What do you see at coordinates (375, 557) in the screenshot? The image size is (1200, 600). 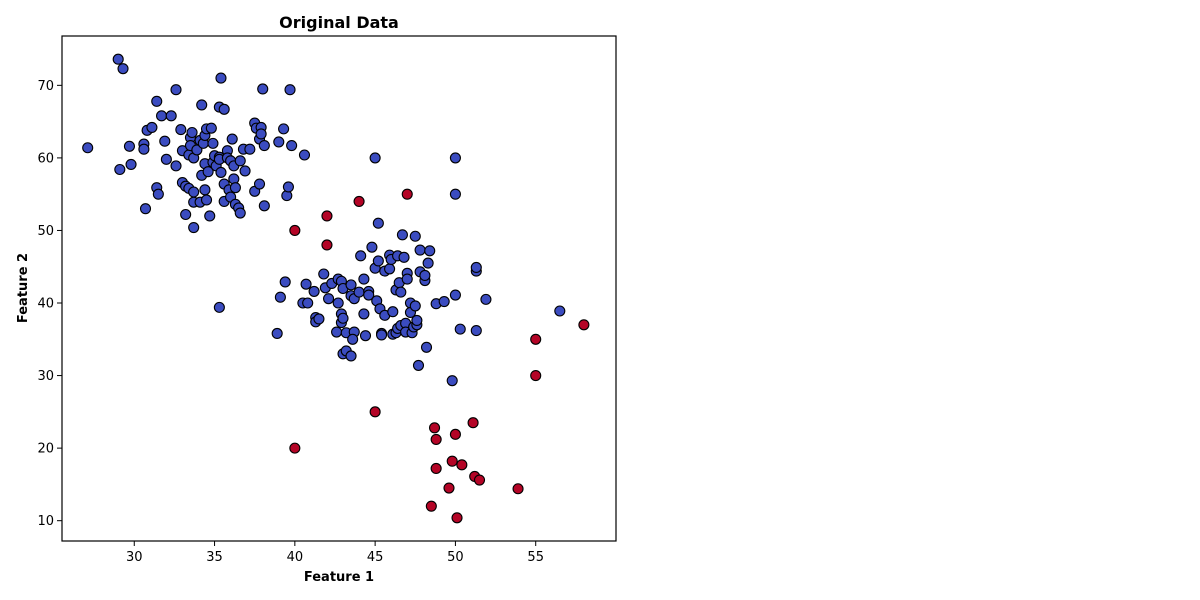 I see `x-tick-label: 45` at bounding box center [375, 557].